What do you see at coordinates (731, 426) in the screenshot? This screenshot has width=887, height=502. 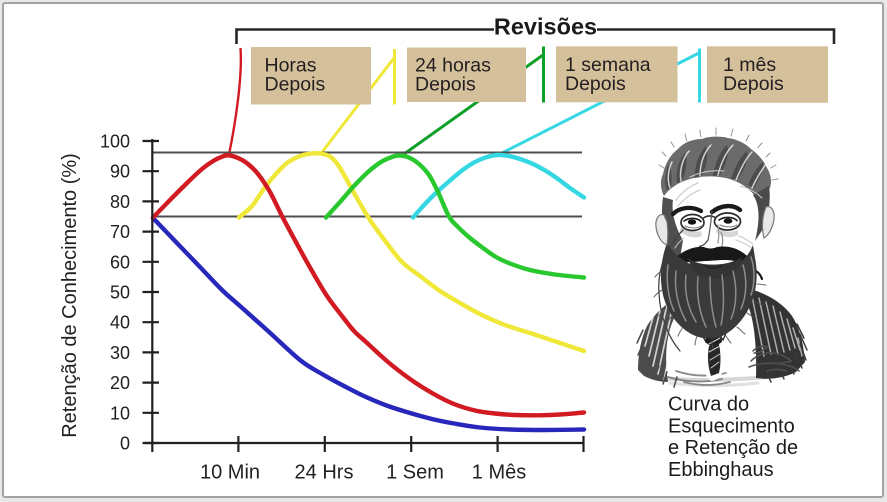 I see `svg-text: Esquecimento` at bounding box center [731, 426].